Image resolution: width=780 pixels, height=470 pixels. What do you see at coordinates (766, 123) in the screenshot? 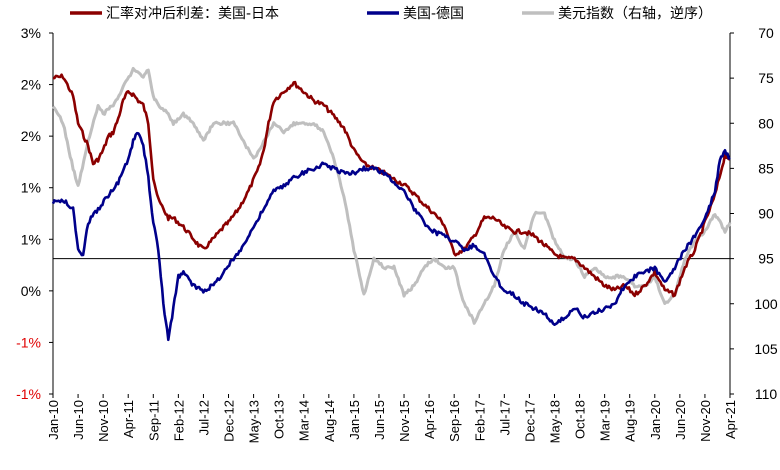
I see `right-tick-label: 80` at bounding box center [766, 123].